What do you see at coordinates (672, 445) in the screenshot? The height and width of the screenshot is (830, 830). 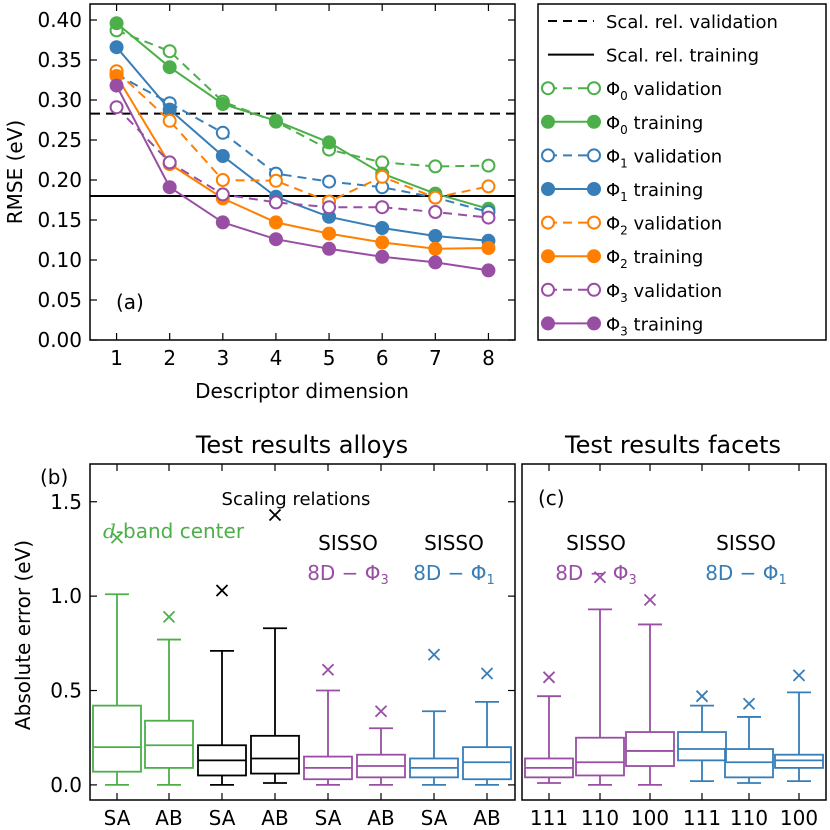 I see `panel-c-title: Test results facets` at bounding box center [672, 445].